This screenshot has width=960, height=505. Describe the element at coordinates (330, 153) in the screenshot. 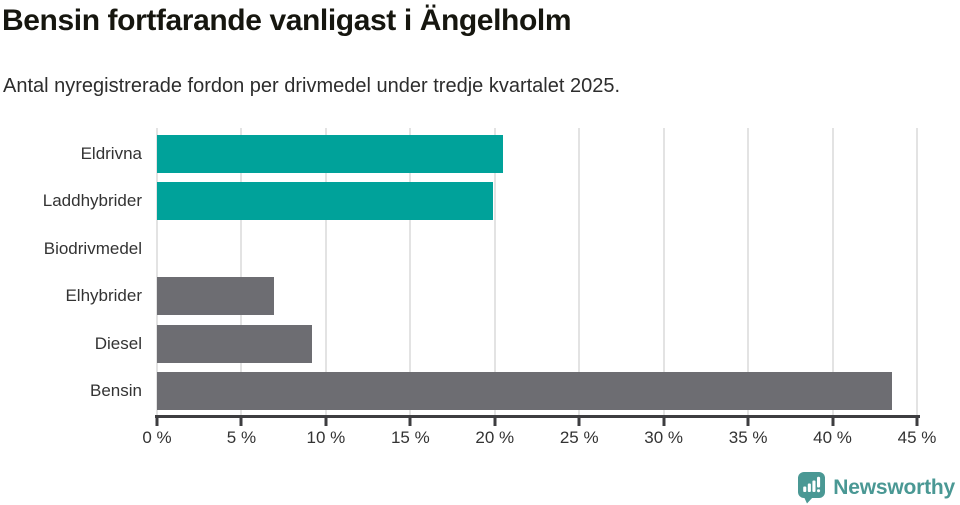

I see `bar-eldrivna` at that location.